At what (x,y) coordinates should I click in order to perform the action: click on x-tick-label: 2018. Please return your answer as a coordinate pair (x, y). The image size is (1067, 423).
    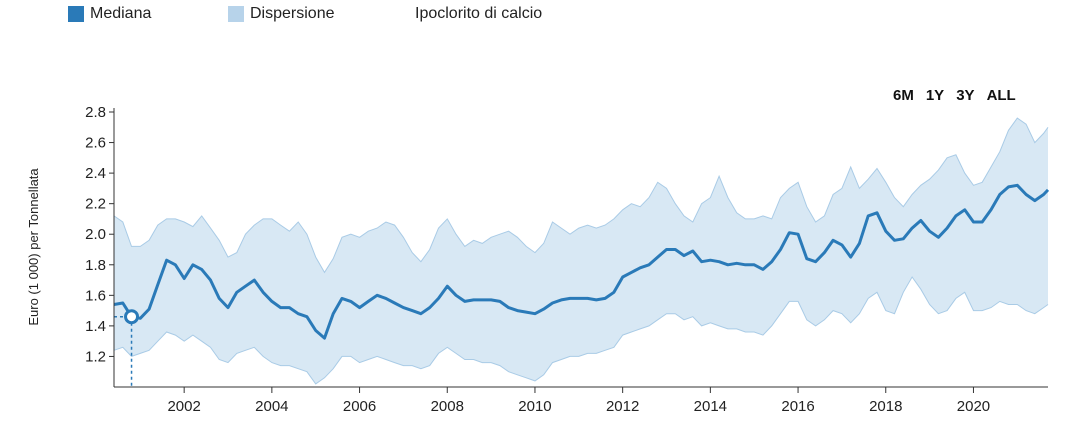
    Looking at the image, I should click on (885, 406).